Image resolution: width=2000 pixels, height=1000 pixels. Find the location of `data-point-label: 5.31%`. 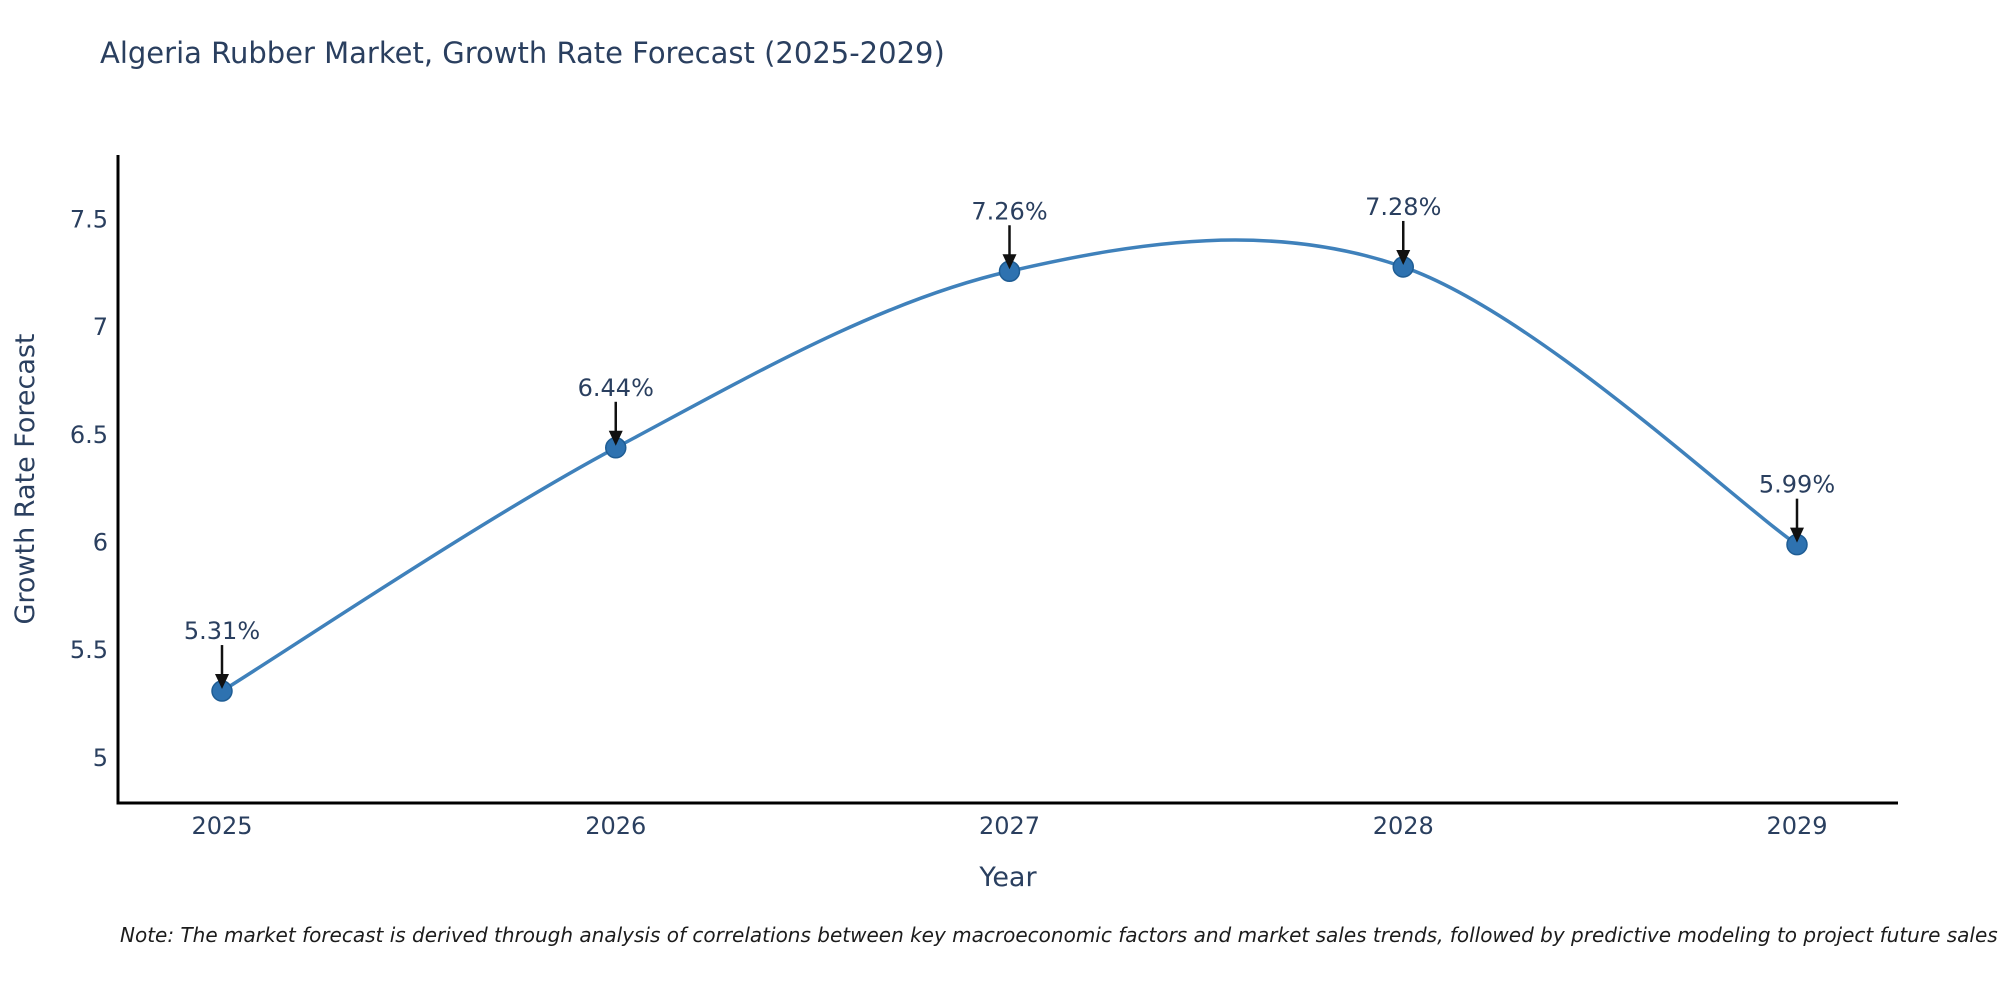

data-point-label: 5.31% is located at coordinates (222, 631).